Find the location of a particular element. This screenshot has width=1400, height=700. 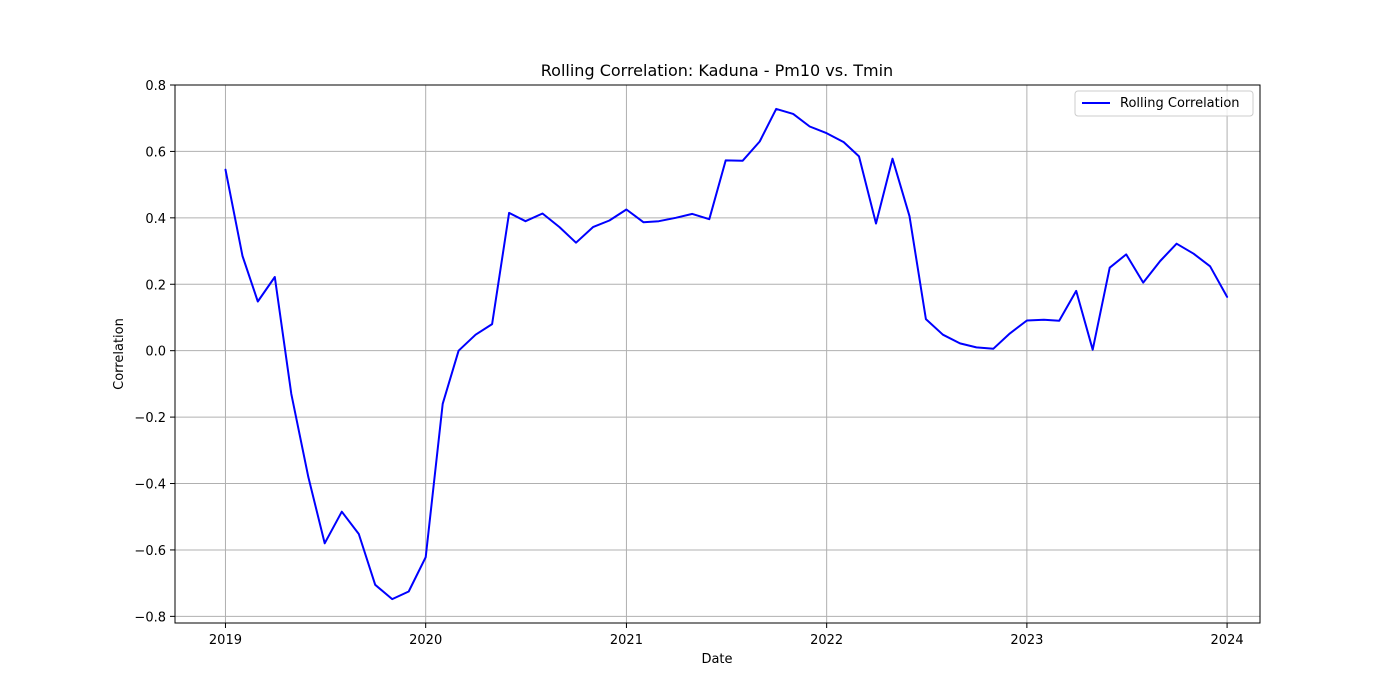

y-tick-label: 0.4 is located at coordinates (155, 219).